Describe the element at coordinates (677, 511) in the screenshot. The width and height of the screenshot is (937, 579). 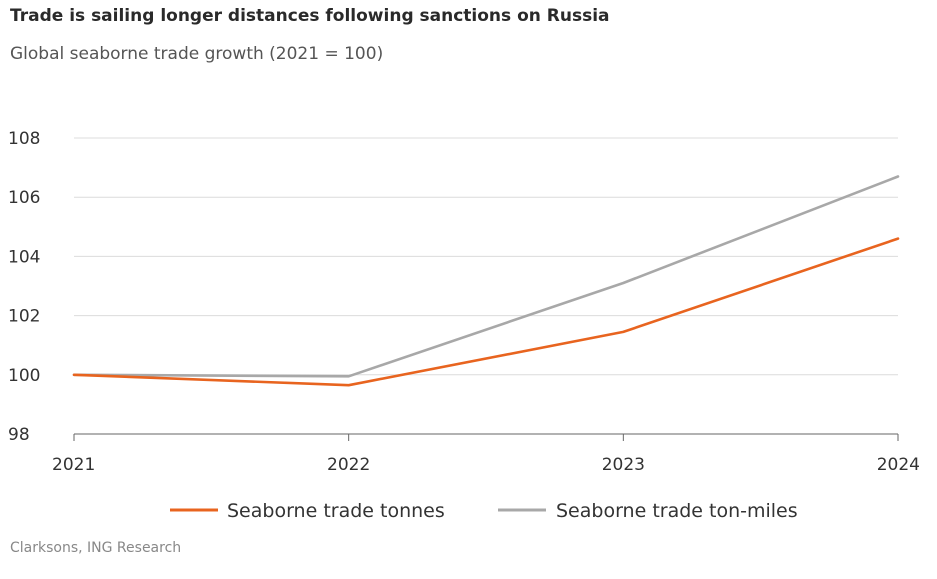
I see `legend-label: Seaborne trade ton-miles` at that location.